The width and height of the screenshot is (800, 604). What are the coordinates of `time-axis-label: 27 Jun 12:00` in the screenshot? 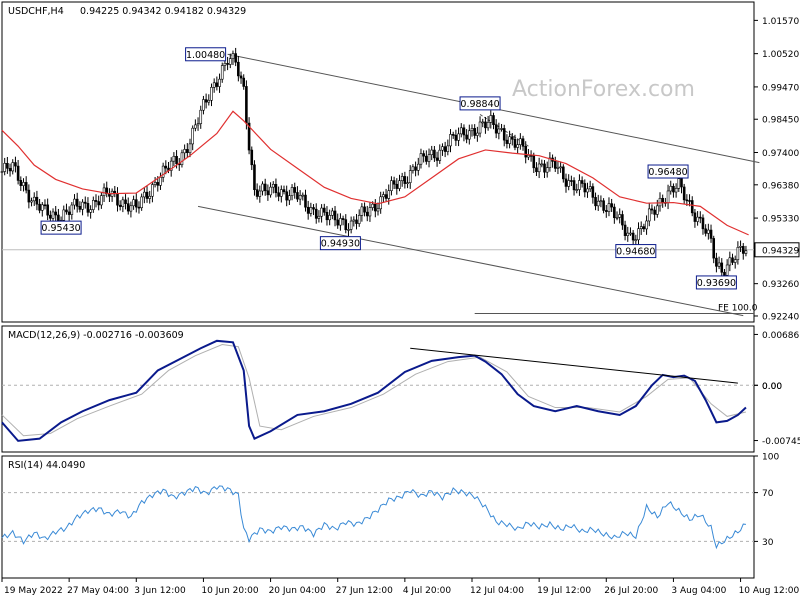 It's located at (364, 591).